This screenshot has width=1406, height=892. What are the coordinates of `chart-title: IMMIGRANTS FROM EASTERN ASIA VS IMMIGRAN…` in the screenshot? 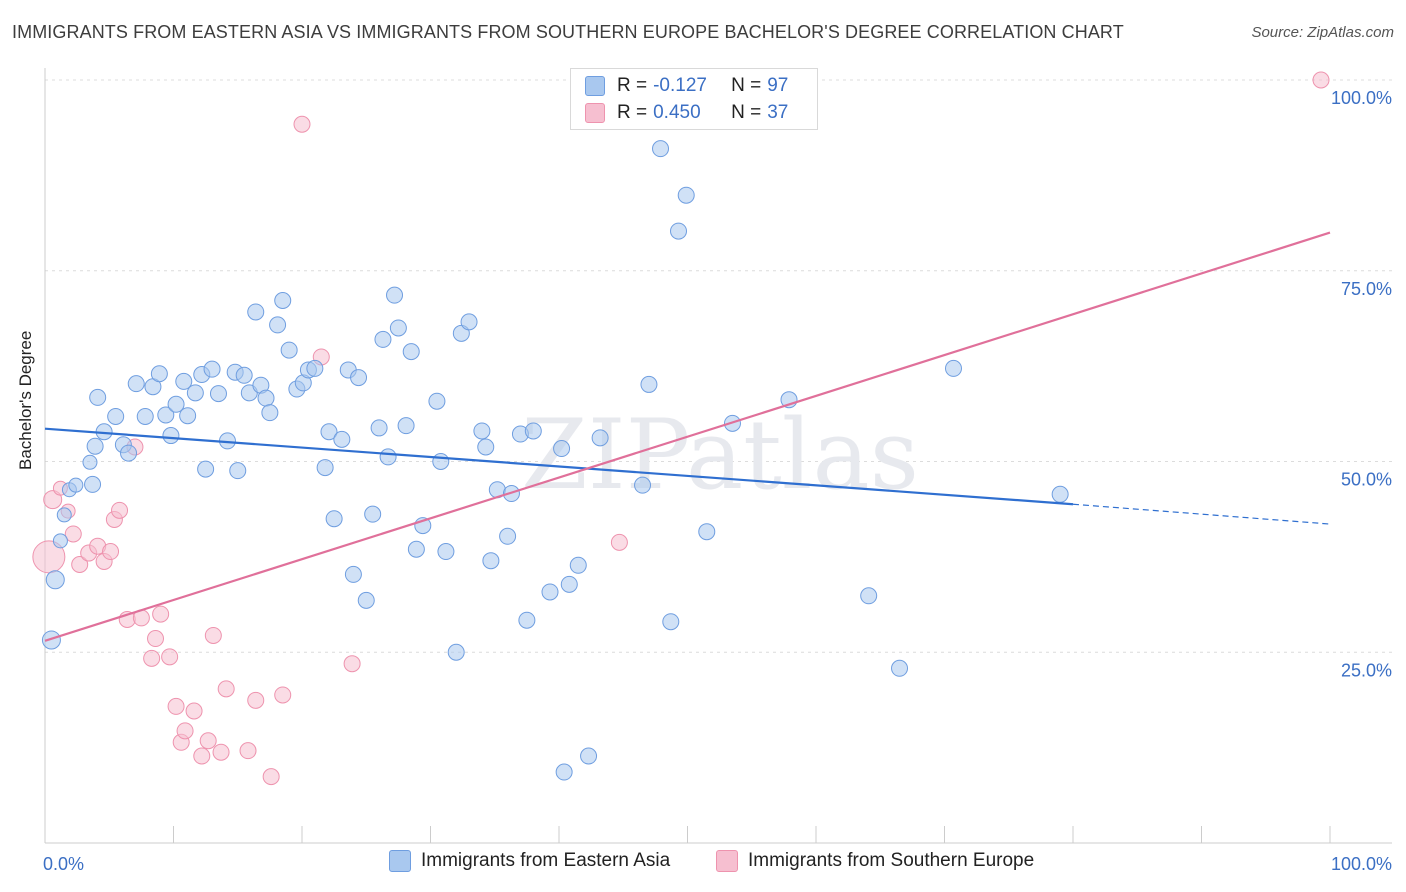 It's located at (568, 32).